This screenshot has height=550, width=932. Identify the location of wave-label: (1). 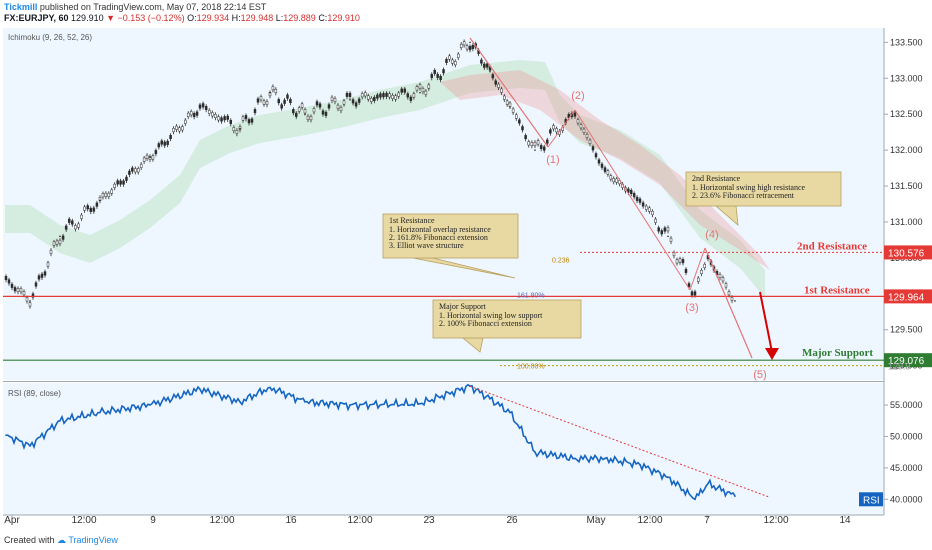
(552, 160).